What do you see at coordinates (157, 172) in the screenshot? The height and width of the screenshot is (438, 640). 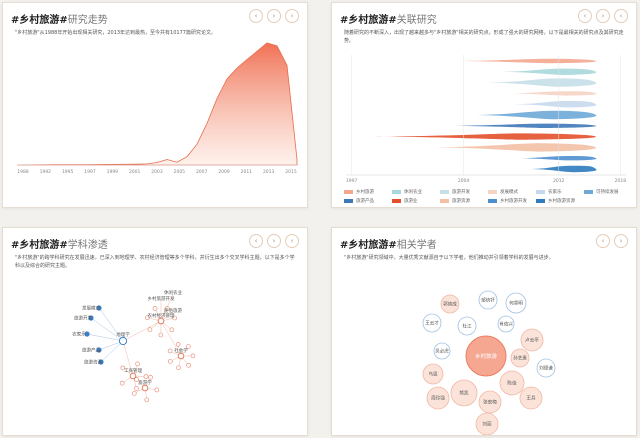 I see `x-tick-label: 2003` at bounding box center [157, 172].